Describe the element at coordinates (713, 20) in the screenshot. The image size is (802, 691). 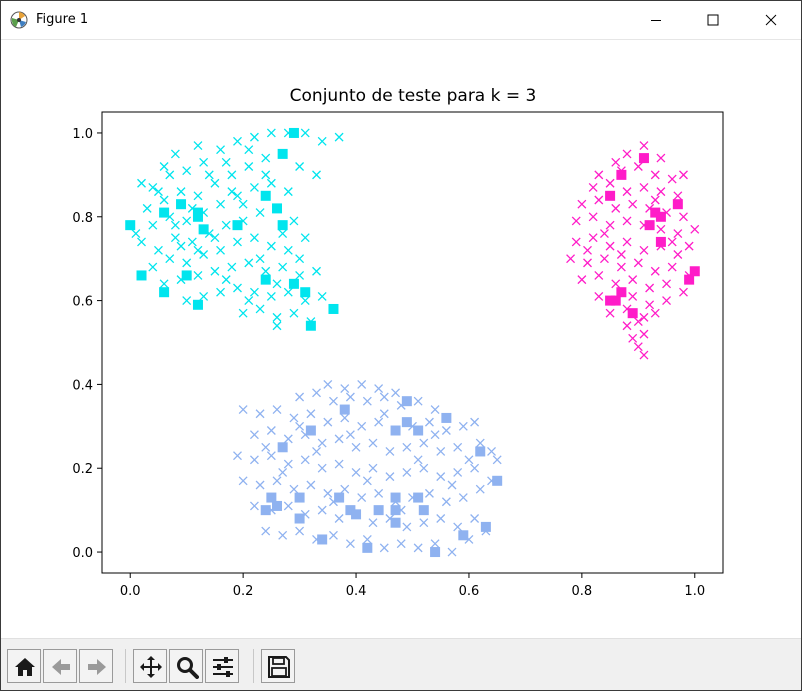
I see `maximize-button` at that location.